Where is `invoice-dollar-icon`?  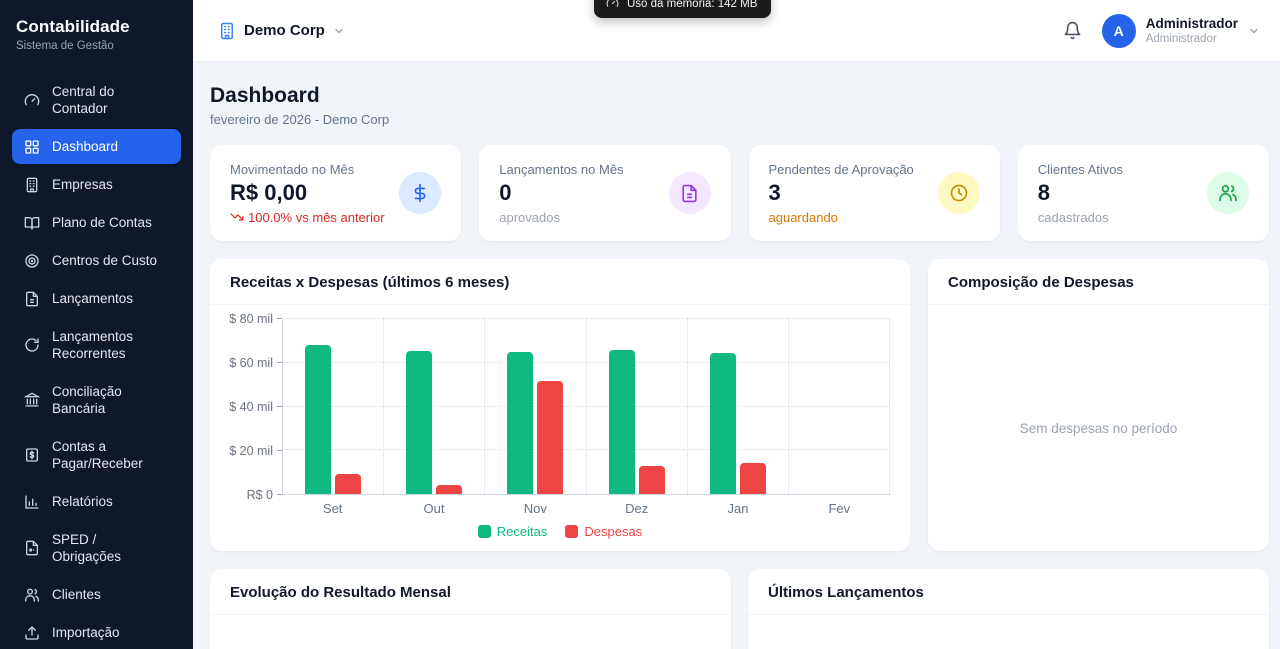
invoice-dollar-icon is located at coordinates (32, 455).